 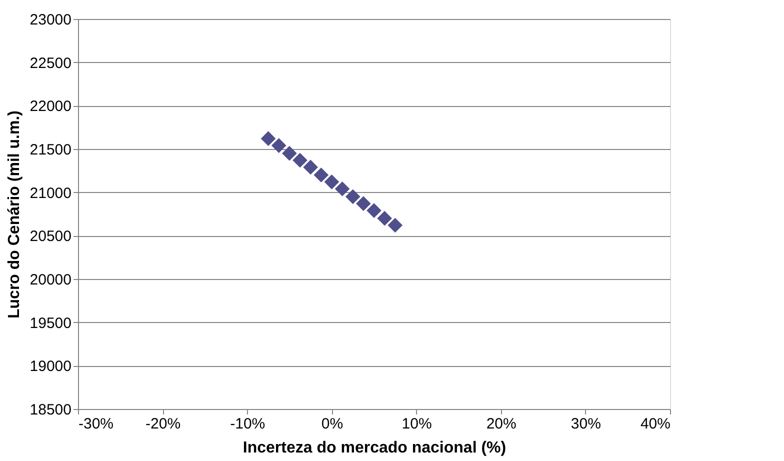 I want to click on x-tick-label: 40%, so click(x=655, y=424).